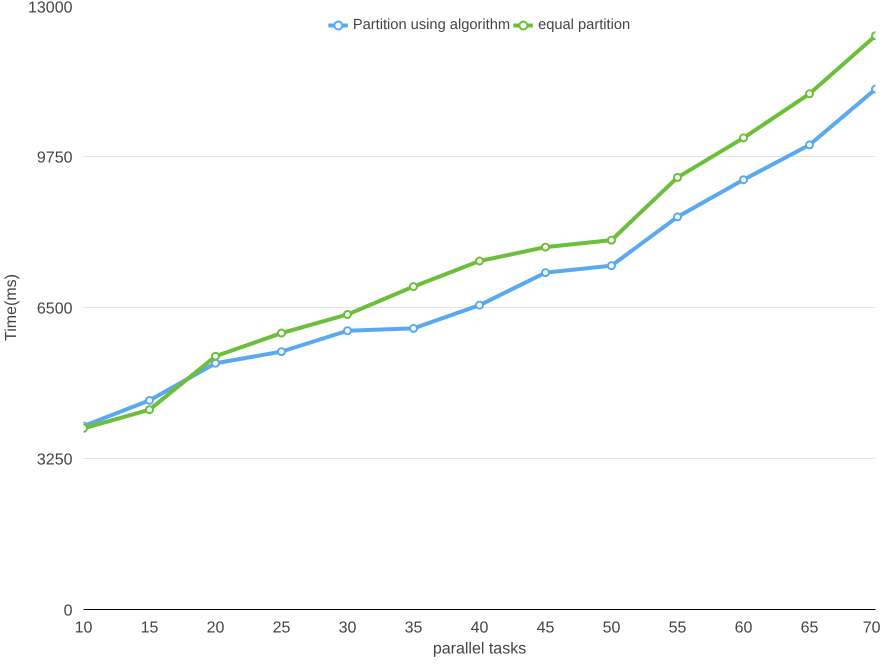 The height and width of the screenshot is (669, 889). Describe the element at coordinates (611, 628) in the screenshot. I see `x-tick-label: 50` at that location.